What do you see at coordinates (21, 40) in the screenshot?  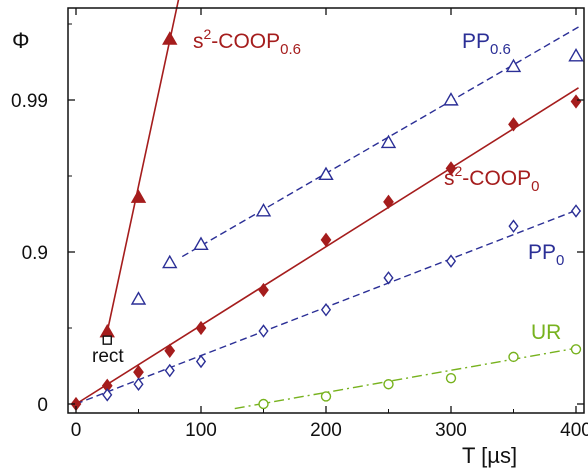 I see `y-axis-title: Φ` at bounding box center [21, 40].